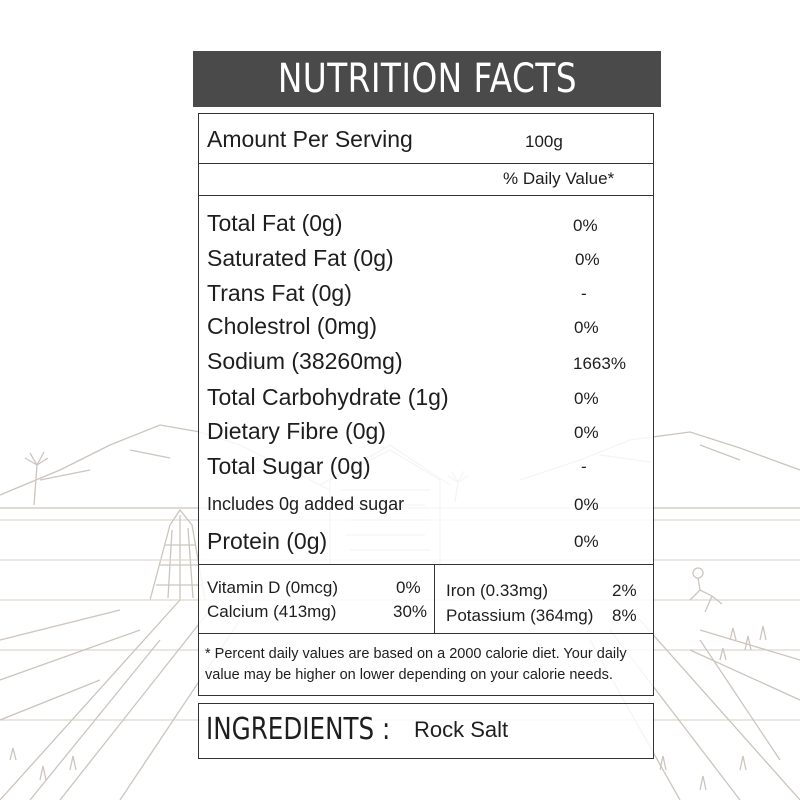 The image size is (800, 800). Describe the element at coordinates (410, 611) in the screenshot. I see `mineral-value: 30%` at that location.